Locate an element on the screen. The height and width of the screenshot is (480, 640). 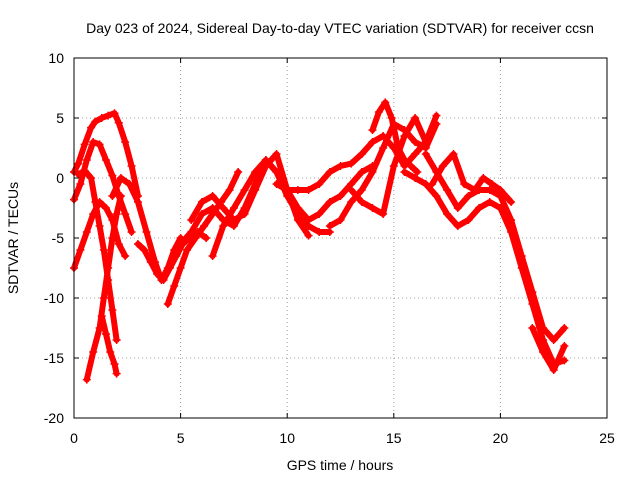
y-tick-label: 5 is located at coordinates (60, 118).